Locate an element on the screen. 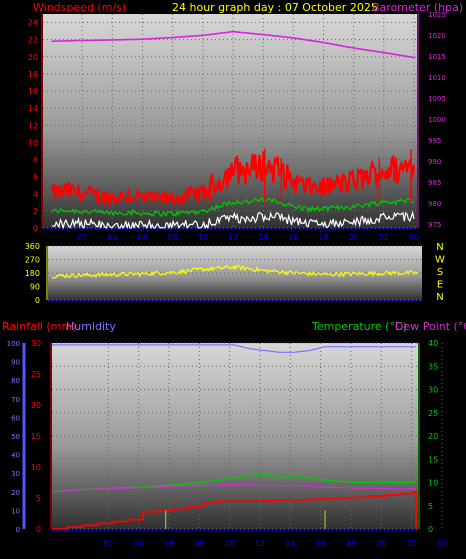 This screenshot has width=466, height=559. direction-y-tick: 360 is located at coordinates (32, 246).